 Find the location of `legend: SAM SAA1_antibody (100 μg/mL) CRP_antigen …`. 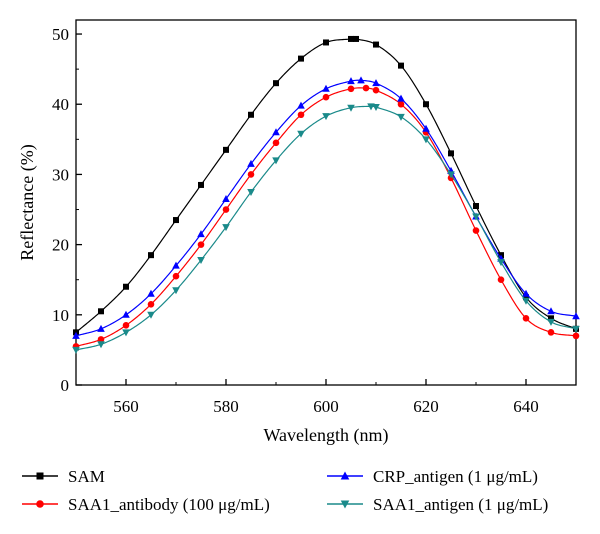

legend: SAM SAA1_antibody (100 μg/mL) CRP_antigen … is located at coordinates (285, 490).